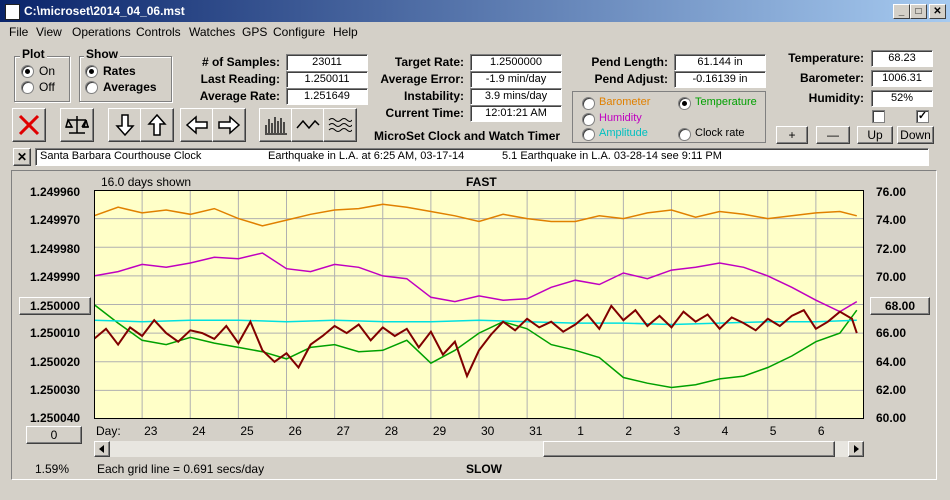  I want to click on percent-readout: 1.59%, so click(52, 469).